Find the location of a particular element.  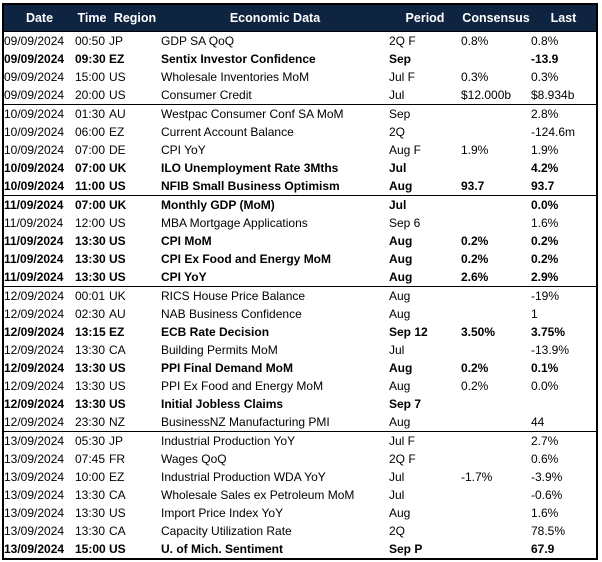

cell-period: Jul is located at coordinates (397, 350).